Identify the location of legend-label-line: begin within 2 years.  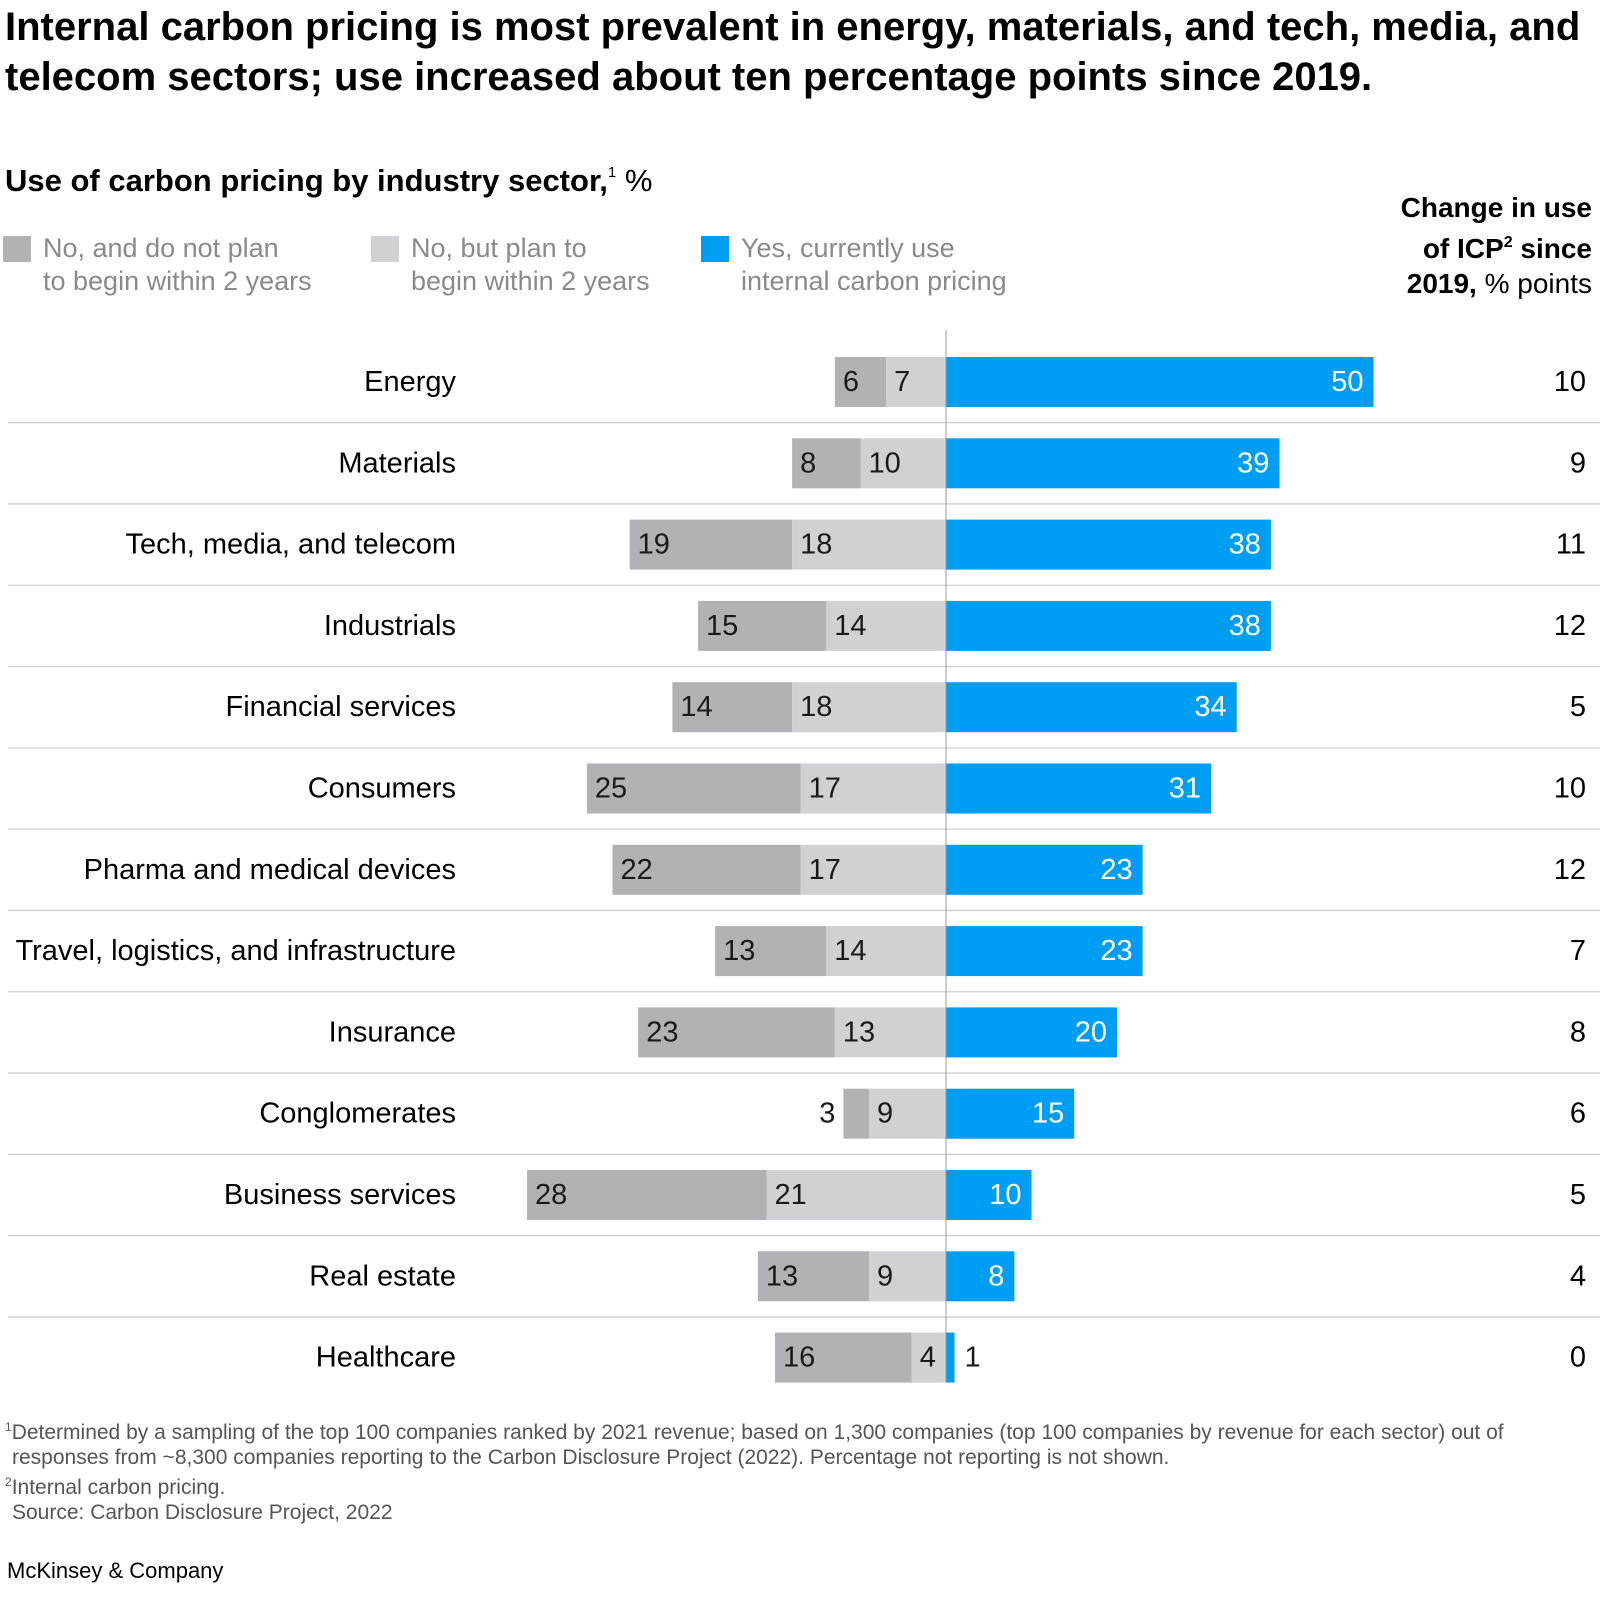
(530, 281).